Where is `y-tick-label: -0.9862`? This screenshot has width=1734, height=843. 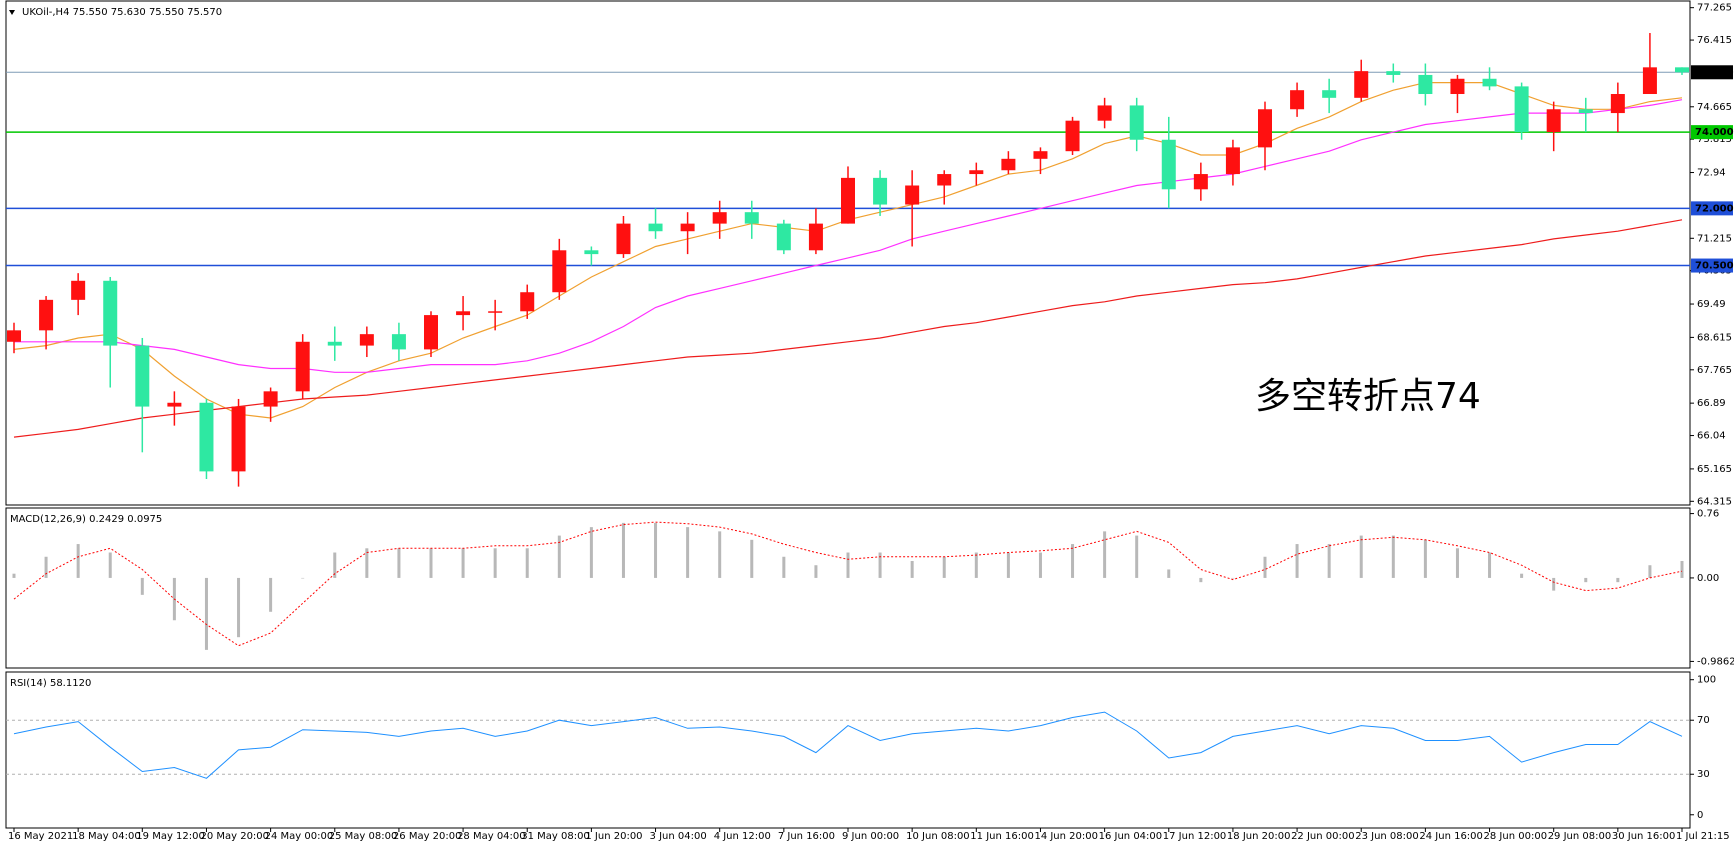 y-tick-label: -0.9862 is located at coordinates (1715, 661).